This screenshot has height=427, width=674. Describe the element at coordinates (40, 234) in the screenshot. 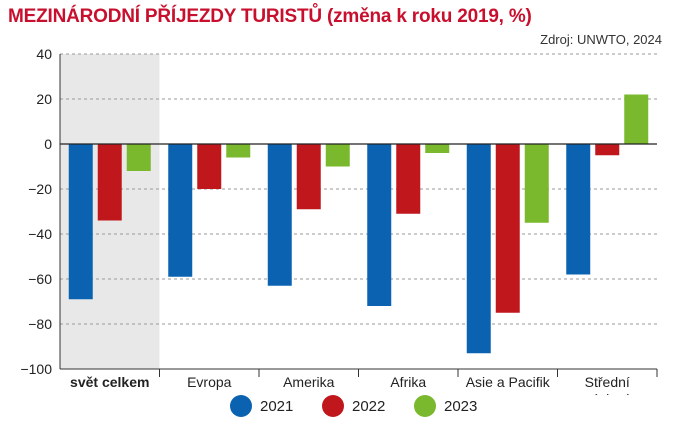

I see `y-tick-label: −40` at that location.